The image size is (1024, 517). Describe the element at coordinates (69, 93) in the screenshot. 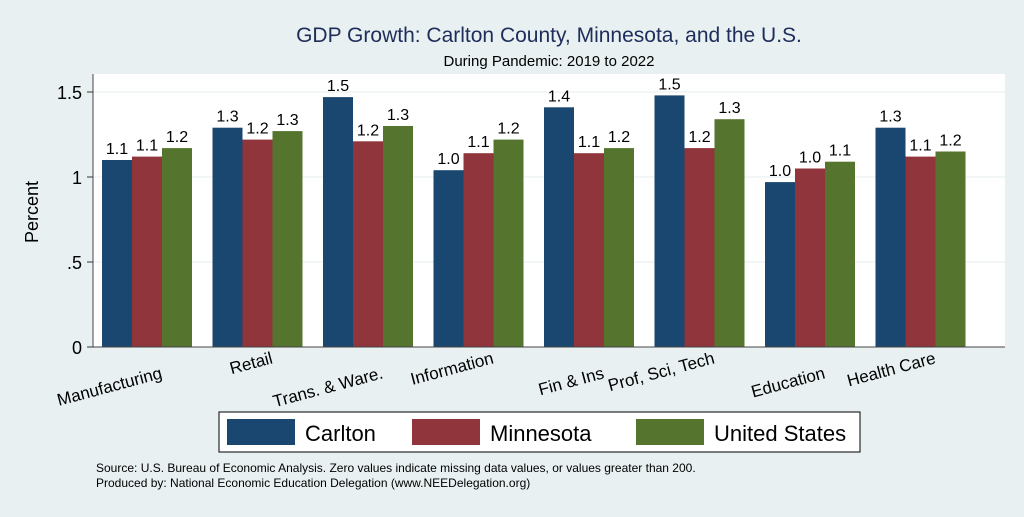

I see `y-tick-label: 1.5` at that location.